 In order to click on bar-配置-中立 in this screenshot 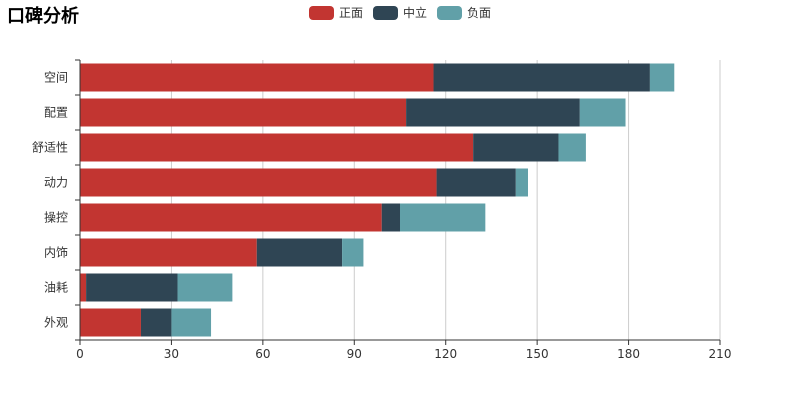, I will do `click(493, 112)`.